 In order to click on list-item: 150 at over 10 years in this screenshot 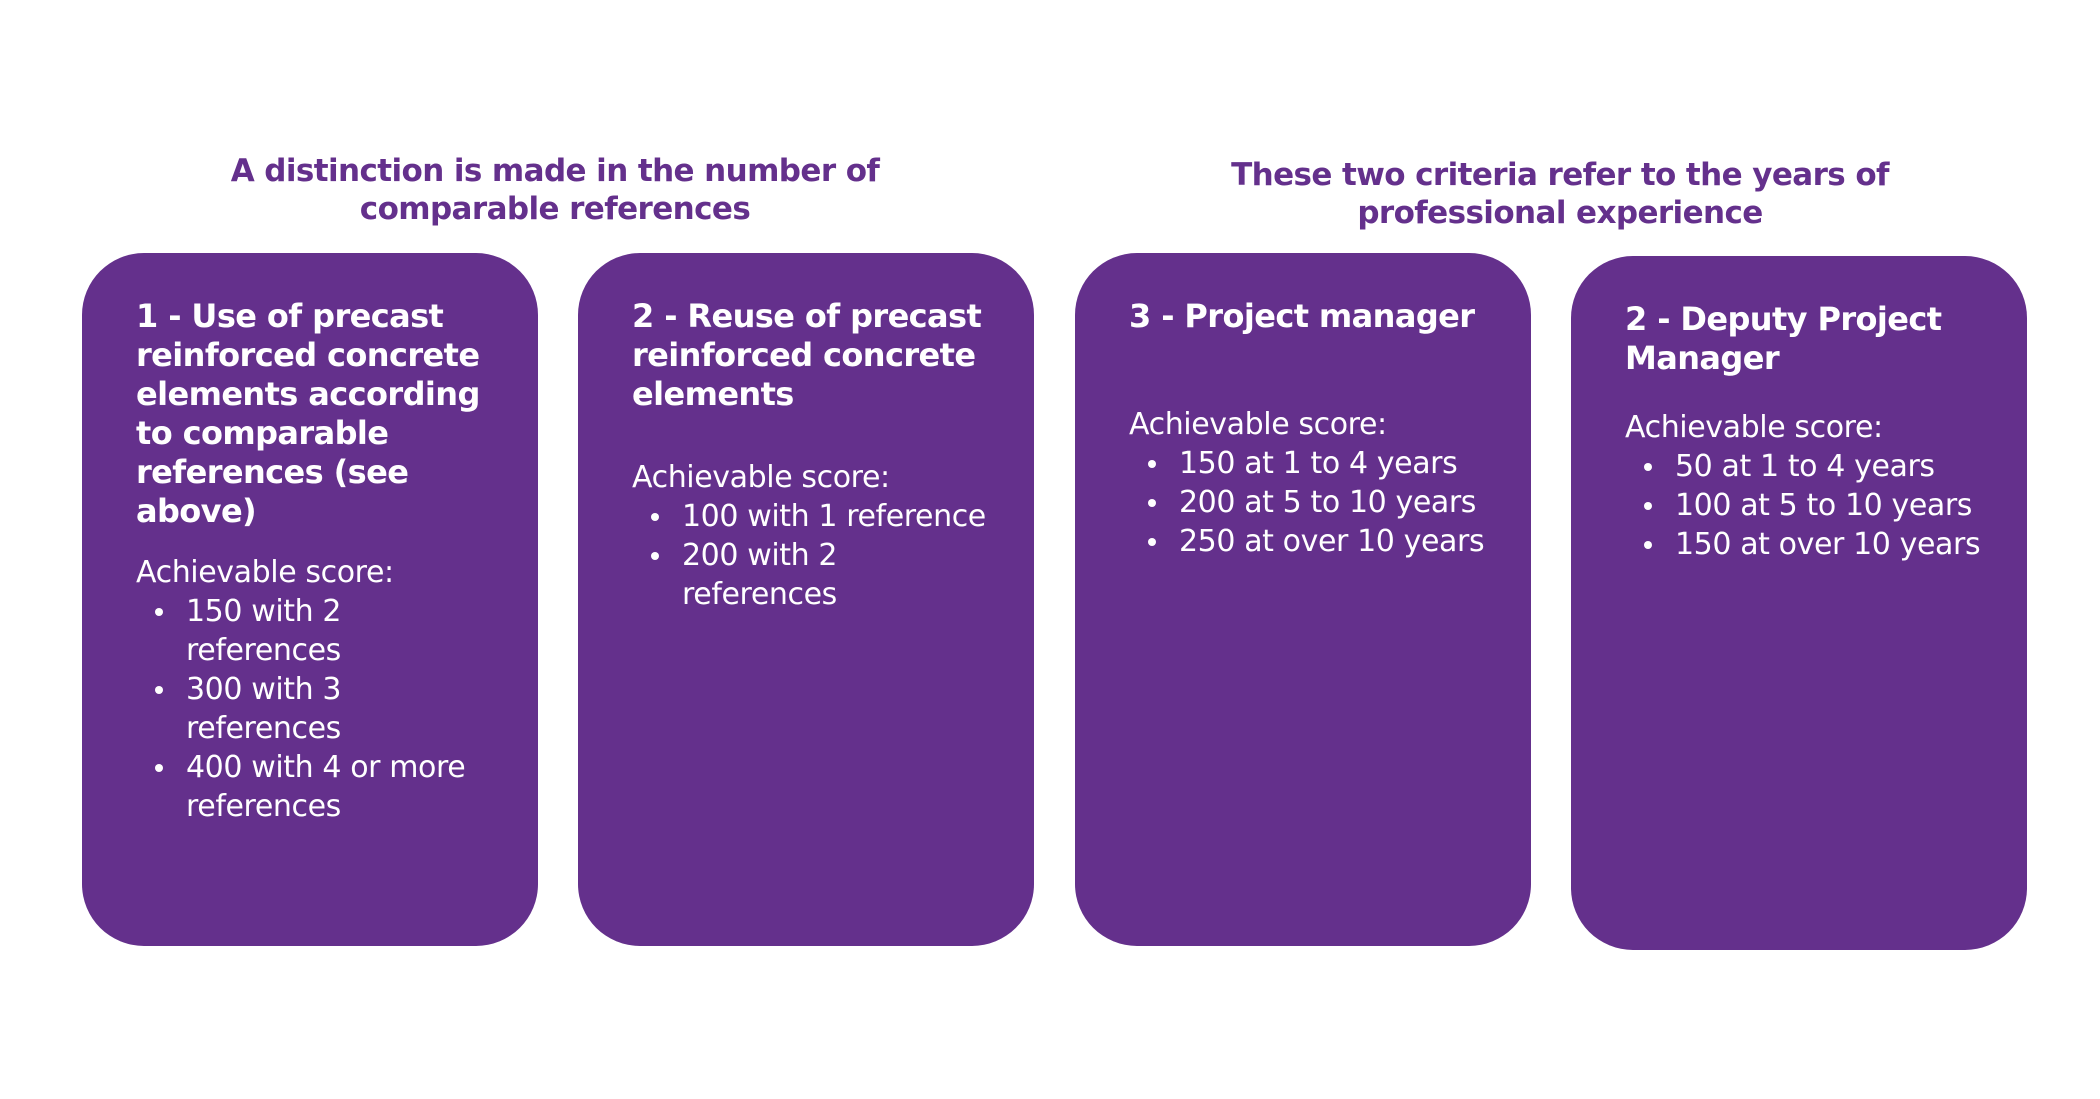, I will do `click(1815, 544)`.